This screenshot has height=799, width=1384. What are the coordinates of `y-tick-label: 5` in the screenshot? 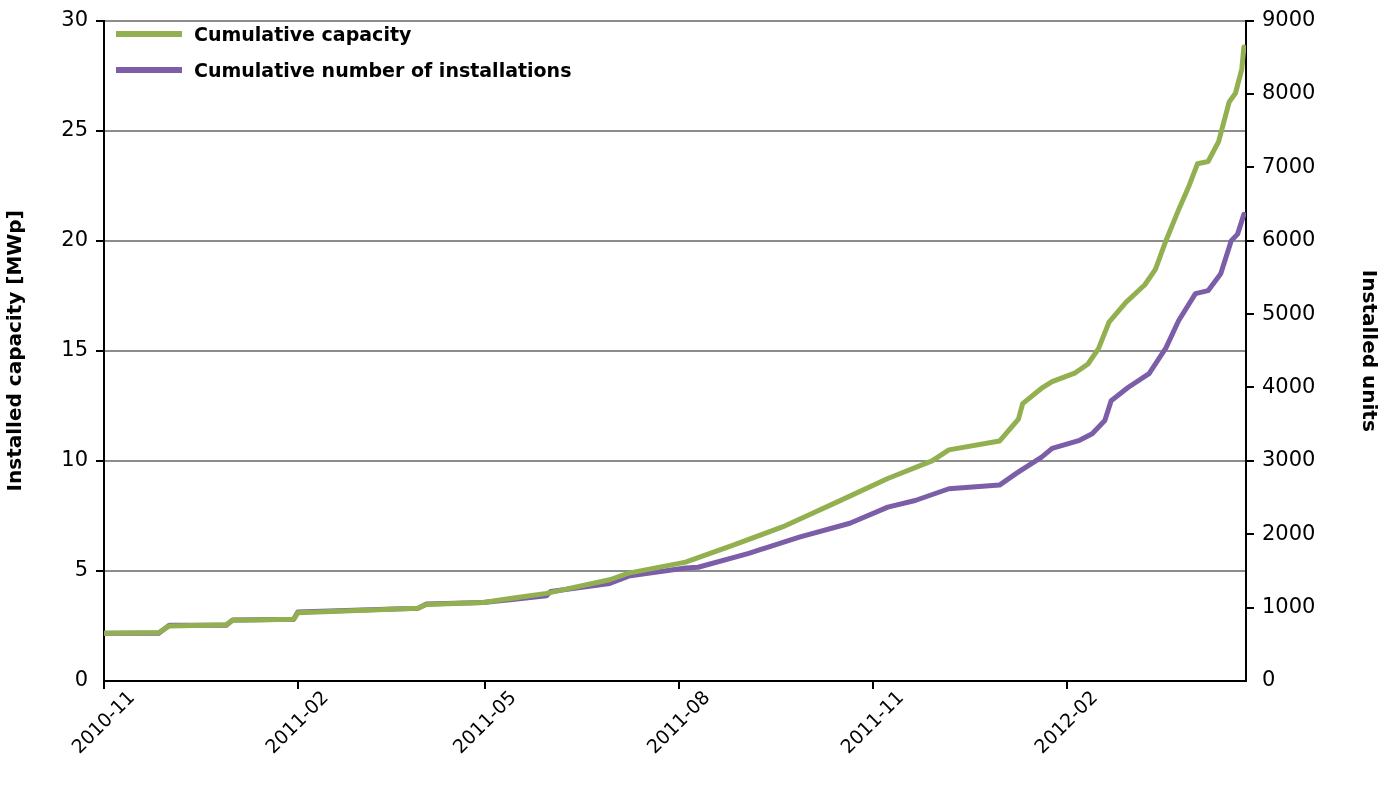 It's located at (81, 569).